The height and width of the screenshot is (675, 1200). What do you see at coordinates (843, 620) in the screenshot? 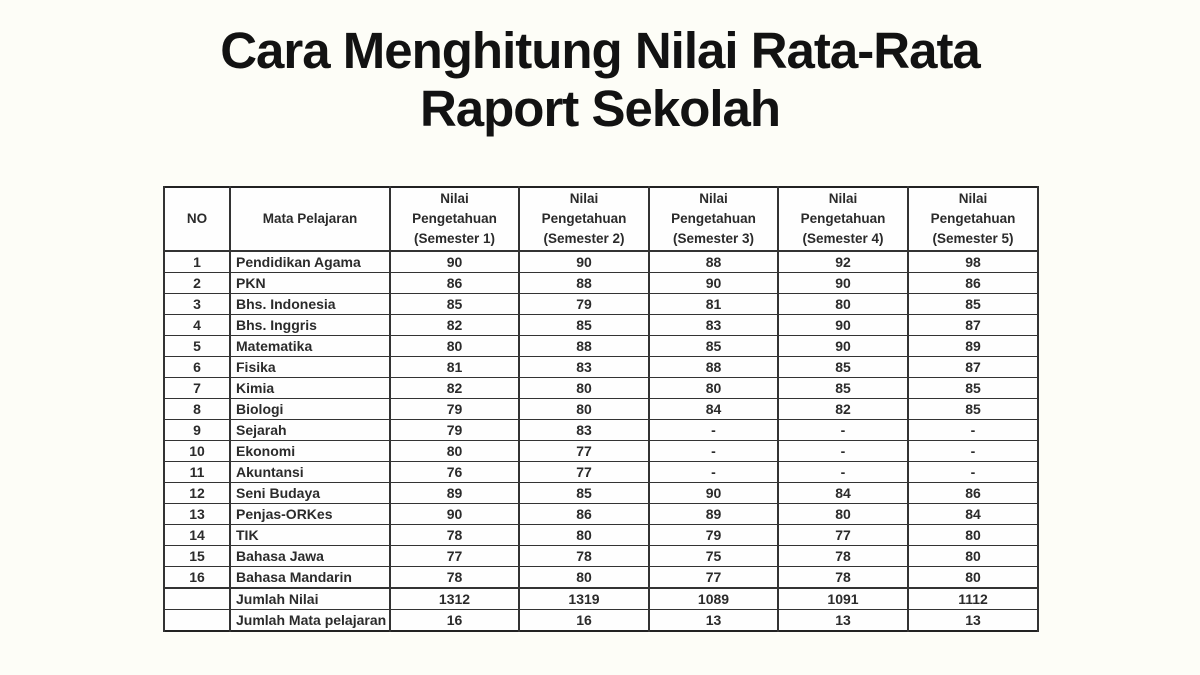
I see `summary-value-semester-4: 13` at bounding box center [843, 620].